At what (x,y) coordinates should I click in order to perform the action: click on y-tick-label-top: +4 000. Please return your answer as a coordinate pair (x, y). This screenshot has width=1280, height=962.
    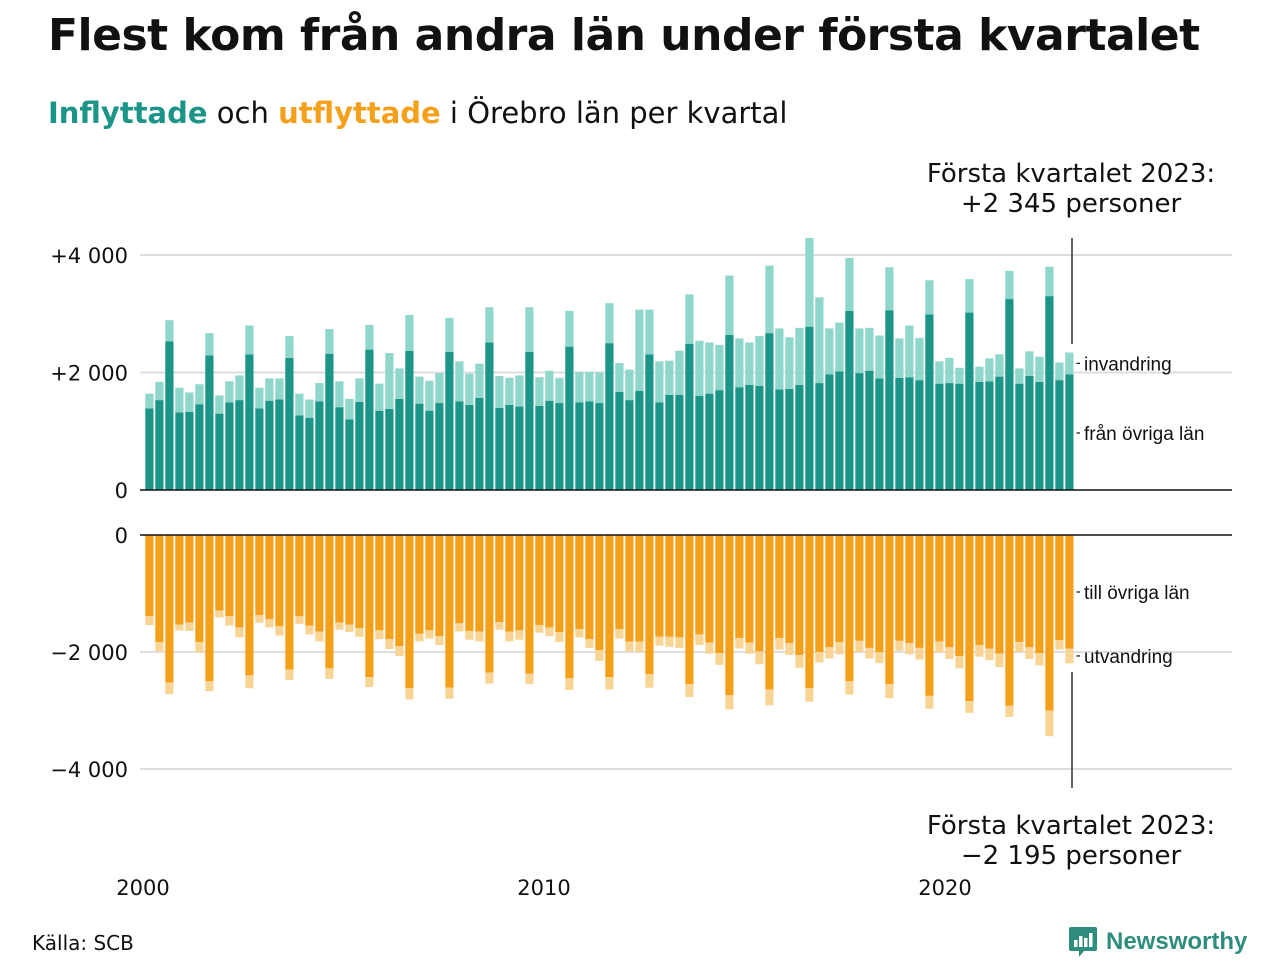
    Looking at the image, I should click on (89, 256).